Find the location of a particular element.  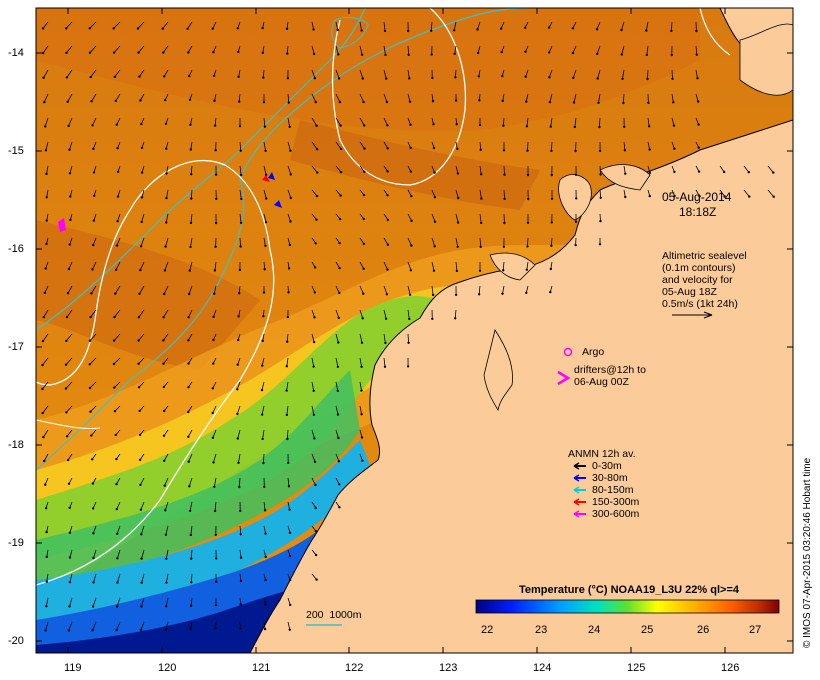

altimetry-note-line: 0.5m/s (1kt 24h) is located at coordinates (700, 304).